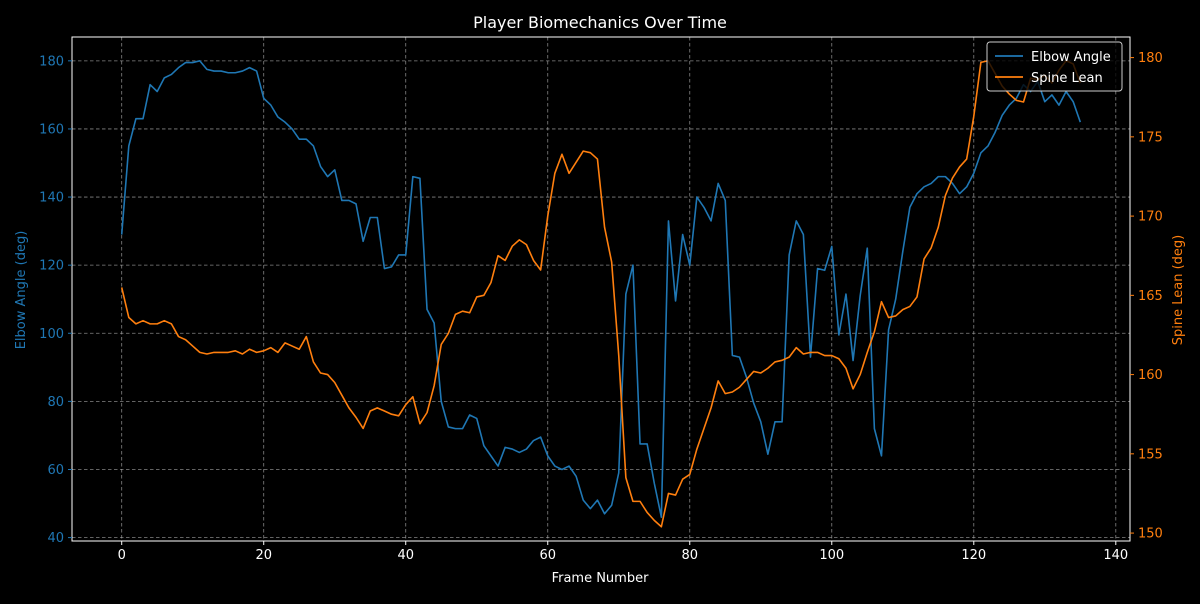  What do you see at coordinates (1150, 296) in the screenshot?
I see `right-y-tick-label: 165` at bounding box center [1150, 296].